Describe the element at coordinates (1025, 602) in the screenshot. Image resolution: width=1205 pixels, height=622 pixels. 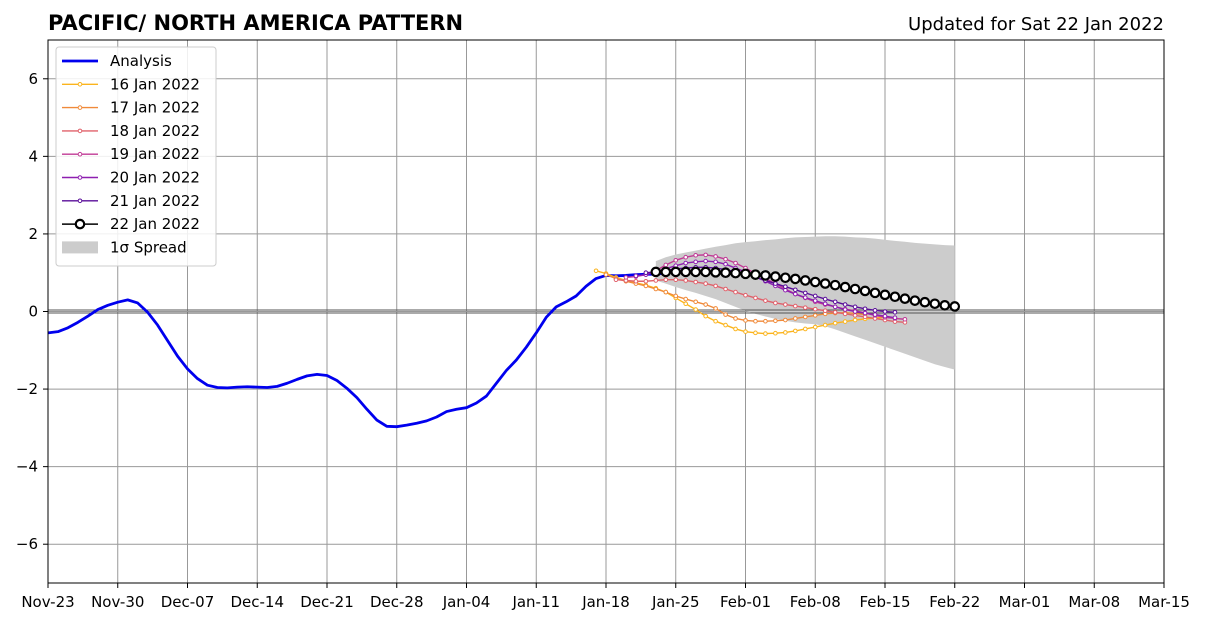
I see `x-tick-label: Mar-01` at that location.